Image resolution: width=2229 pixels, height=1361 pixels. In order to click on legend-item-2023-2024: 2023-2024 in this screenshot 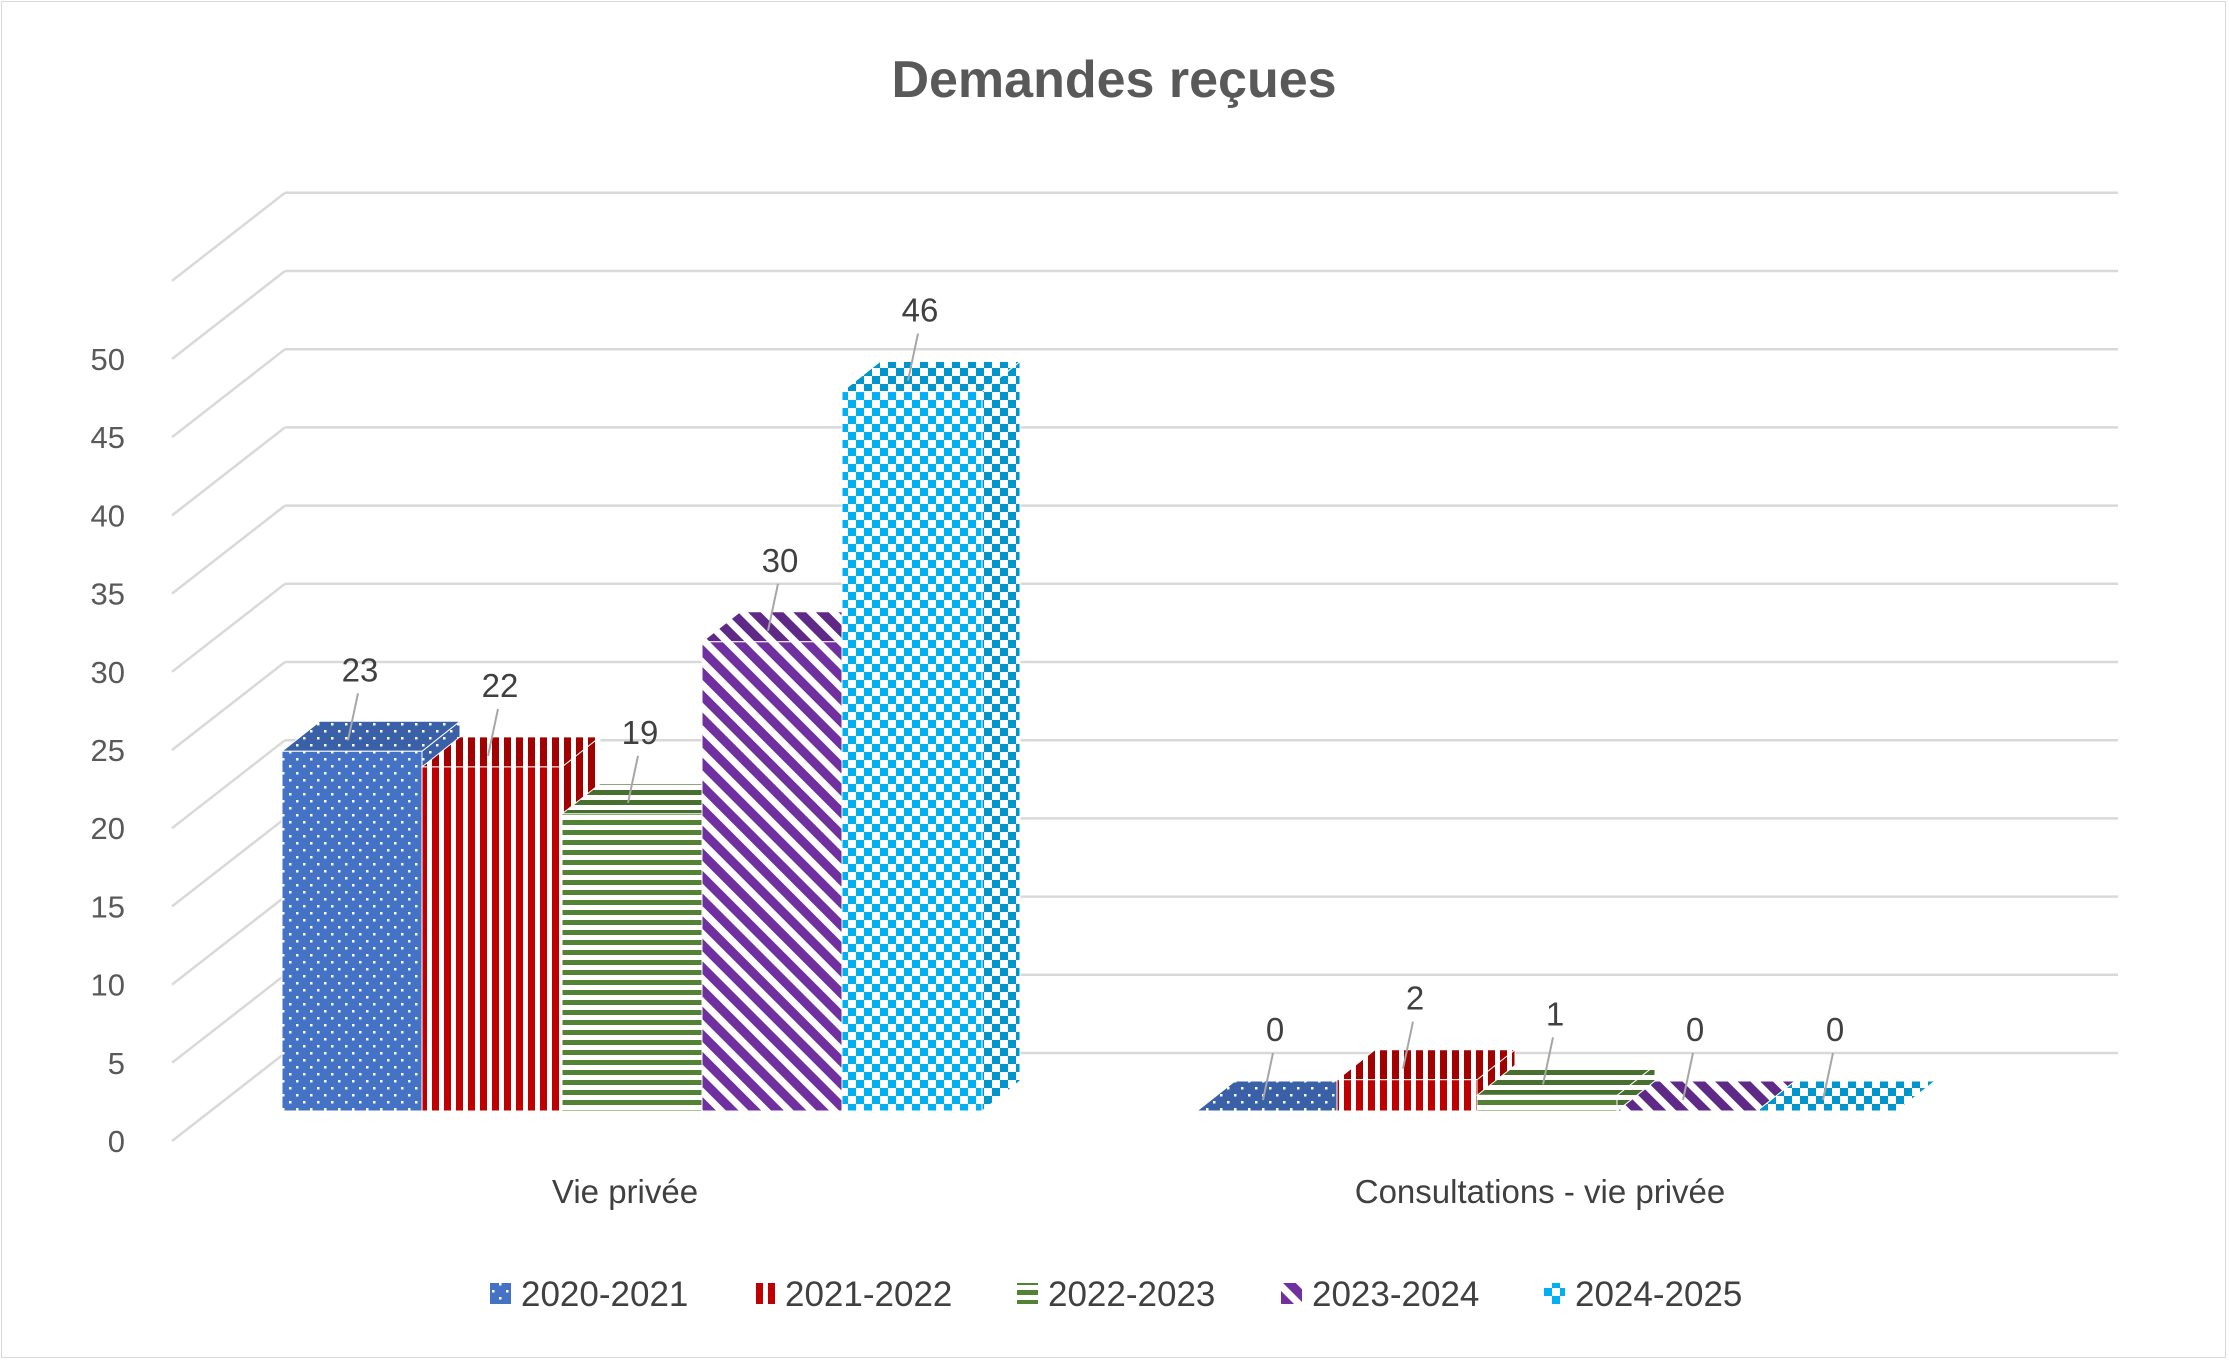, I will do `click(1380, 1294)`.